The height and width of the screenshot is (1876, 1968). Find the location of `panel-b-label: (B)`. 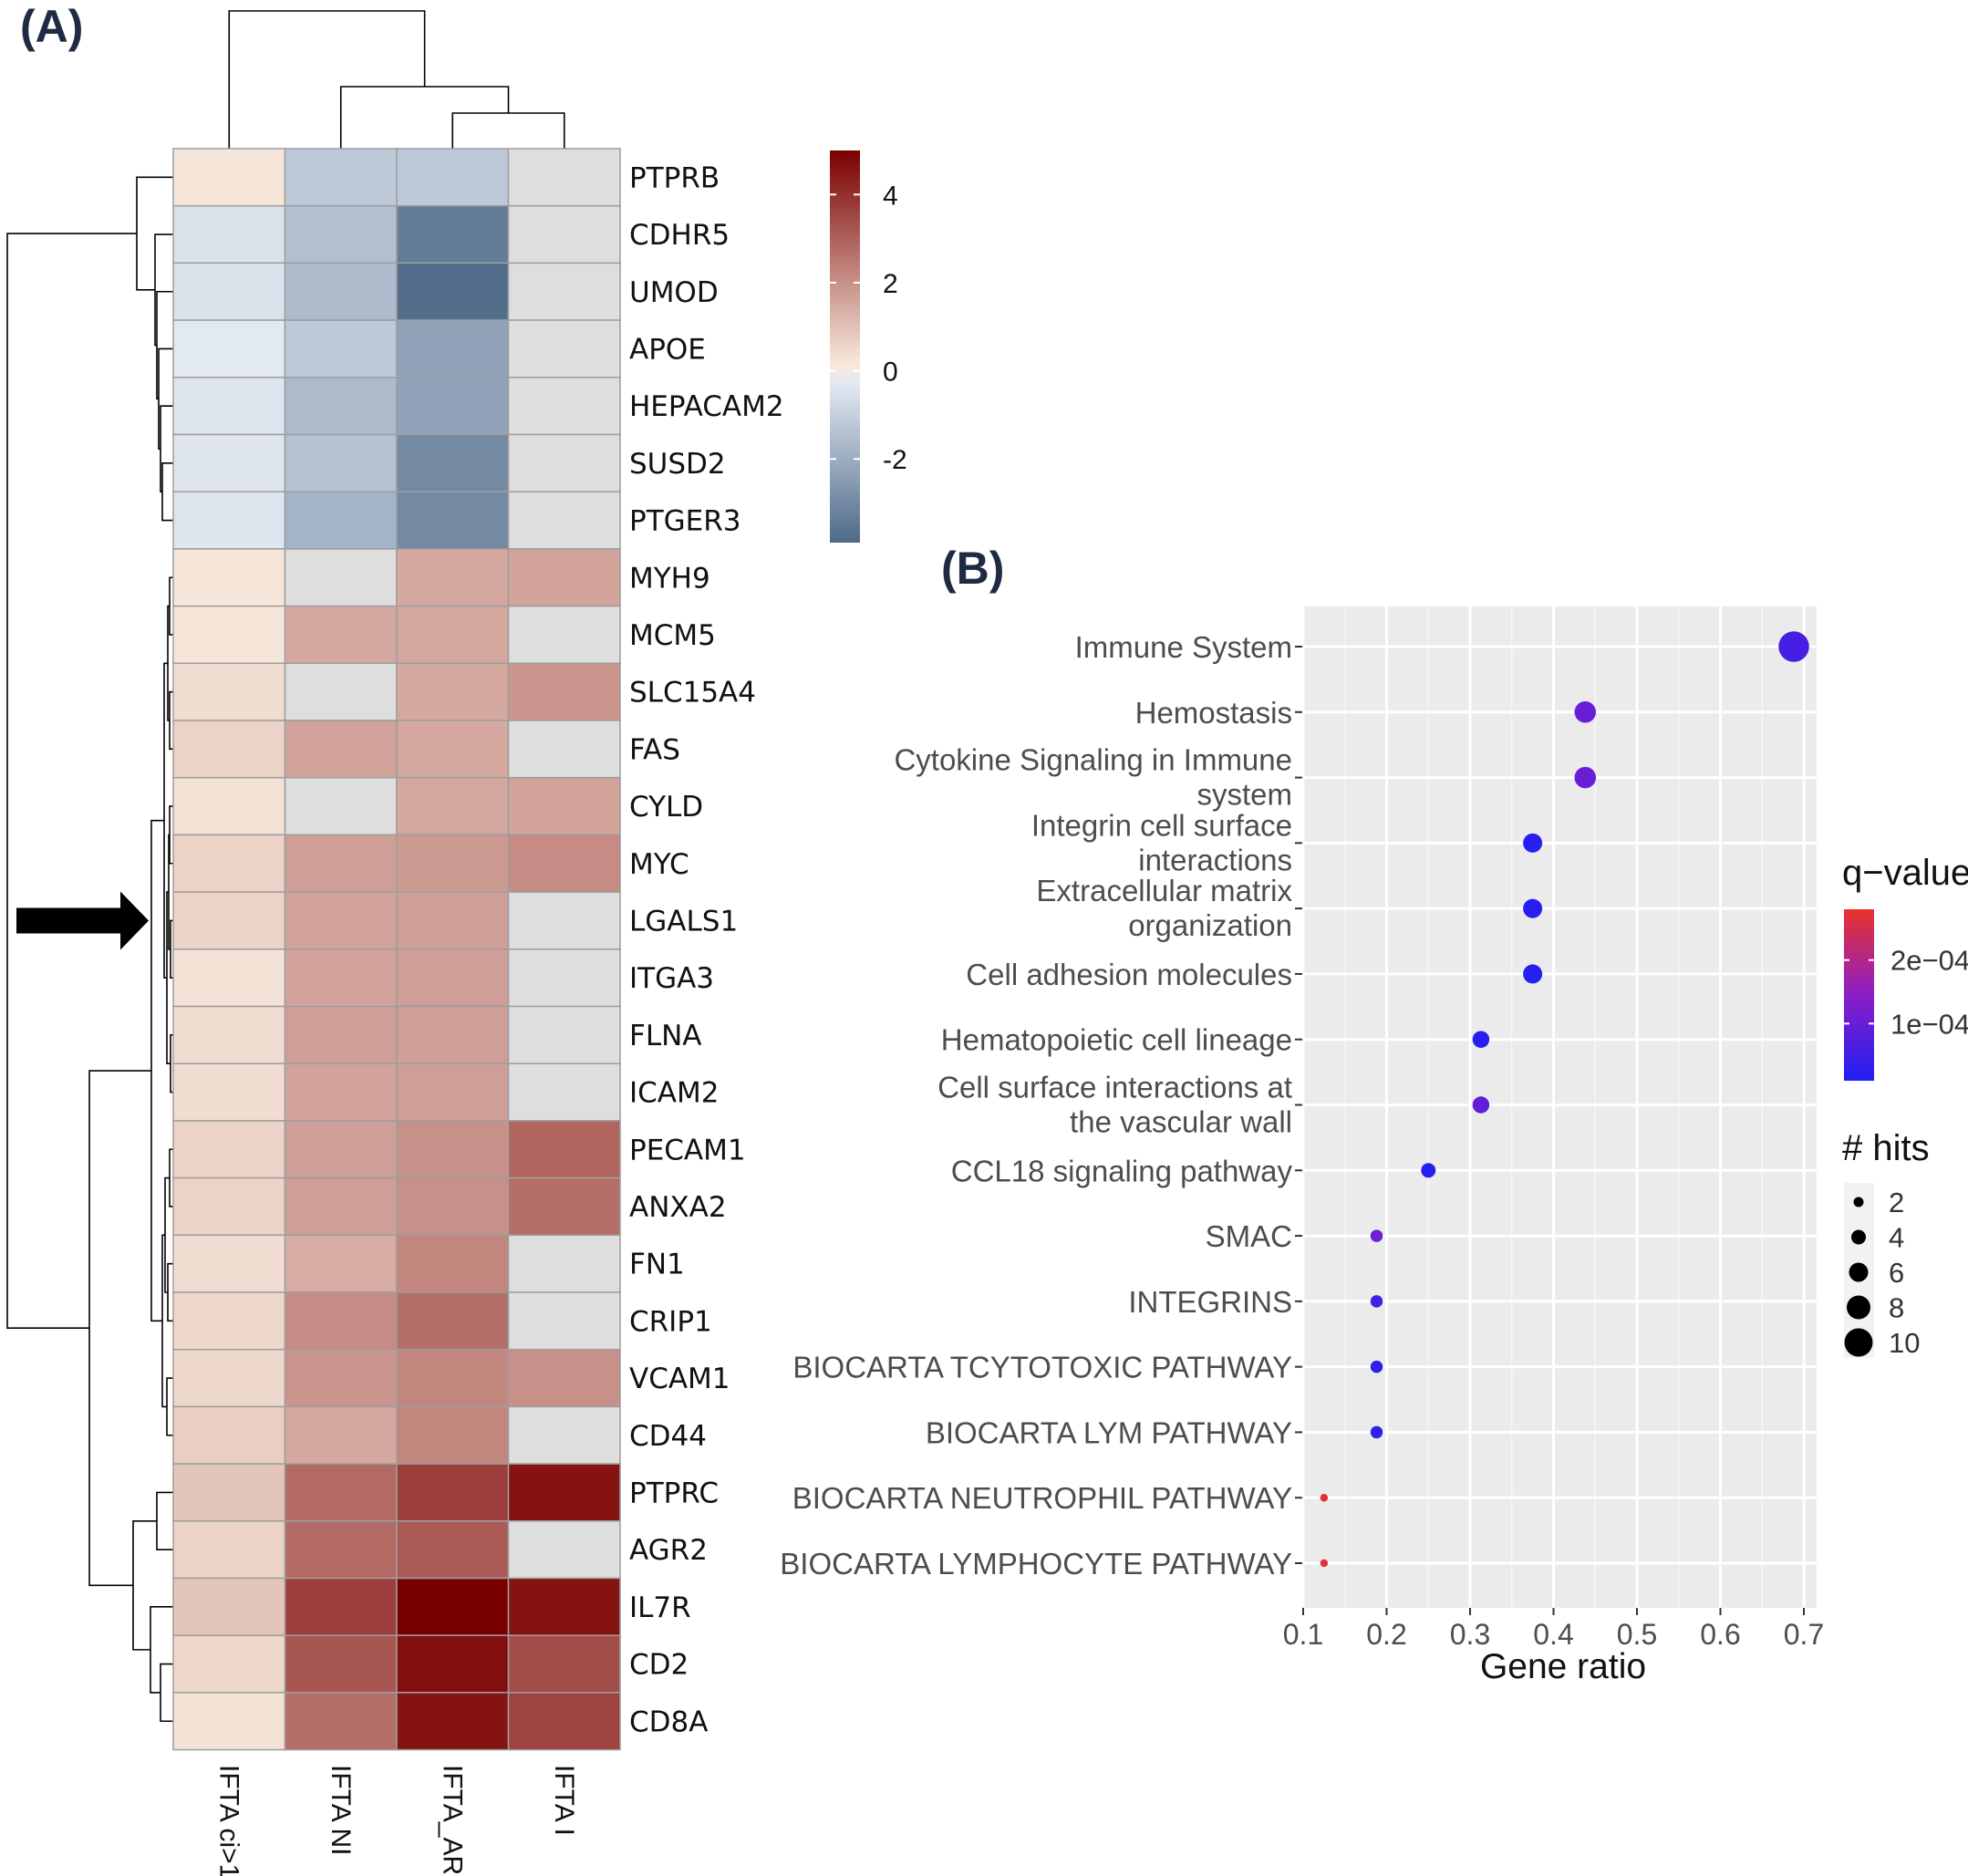

panel-b-label: (B) is located at coordinates (972, 568).